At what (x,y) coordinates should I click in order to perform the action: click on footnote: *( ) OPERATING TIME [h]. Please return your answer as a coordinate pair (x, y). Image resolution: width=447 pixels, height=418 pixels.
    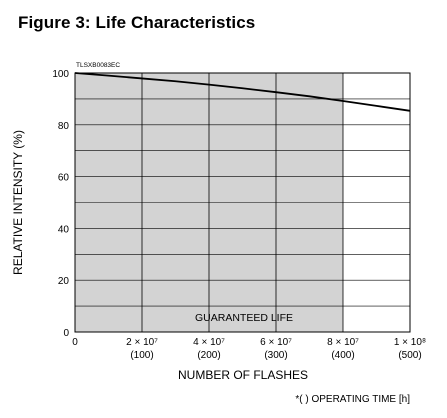
    Looking at the image, I should click on (352, 399).